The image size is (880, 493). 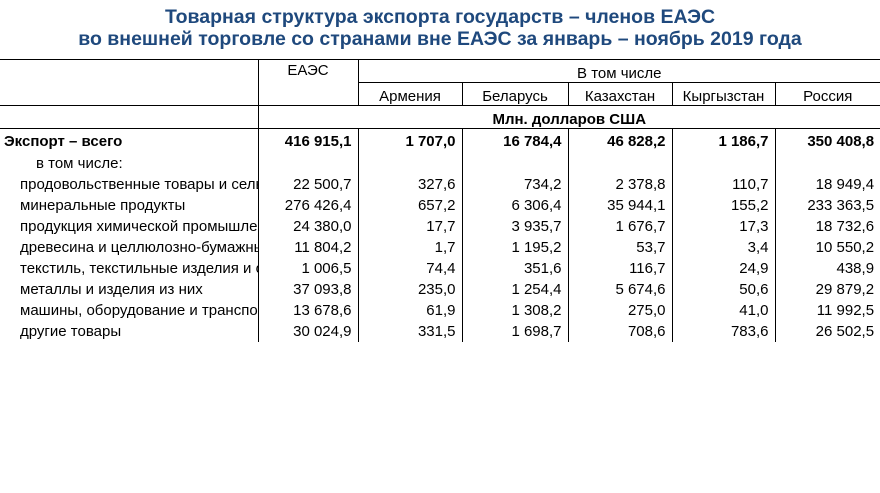 What do you see at coordinates (618, 71) in the screenshot?
I see `col-header-group: В том числе` at bounding box center [618, 71].